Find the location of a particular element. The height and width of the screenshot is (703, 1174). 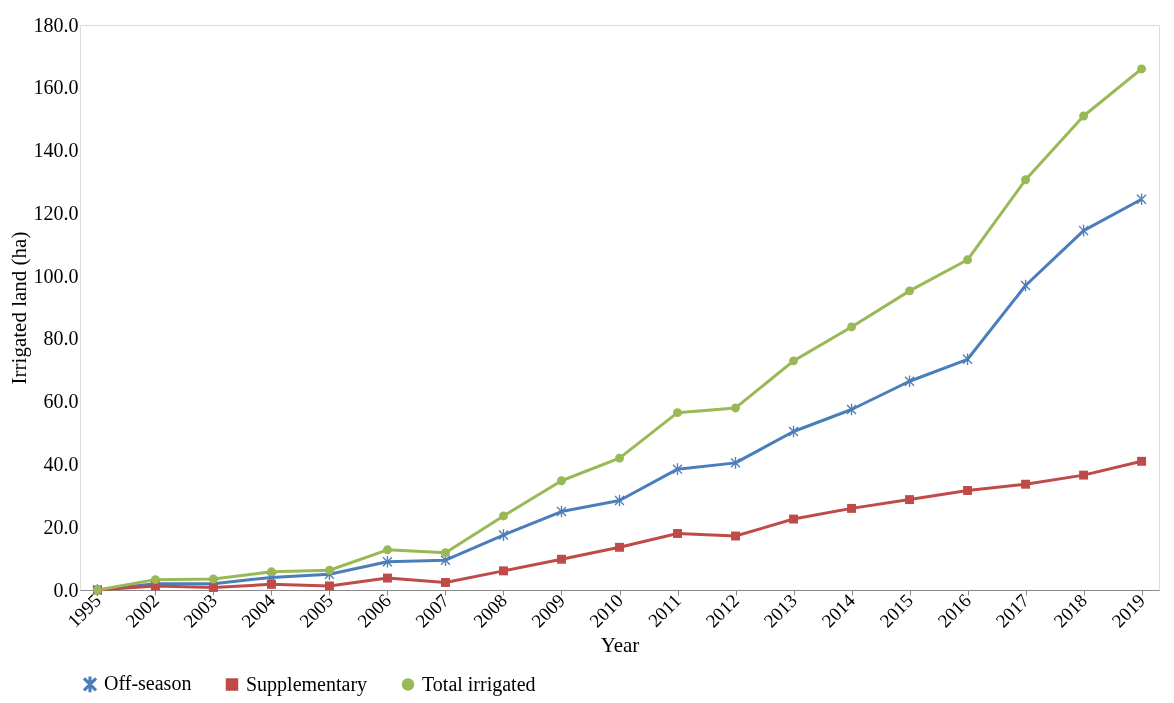

y-axis-title: Irrigated land (ha) is located at coordinates (18, 308).